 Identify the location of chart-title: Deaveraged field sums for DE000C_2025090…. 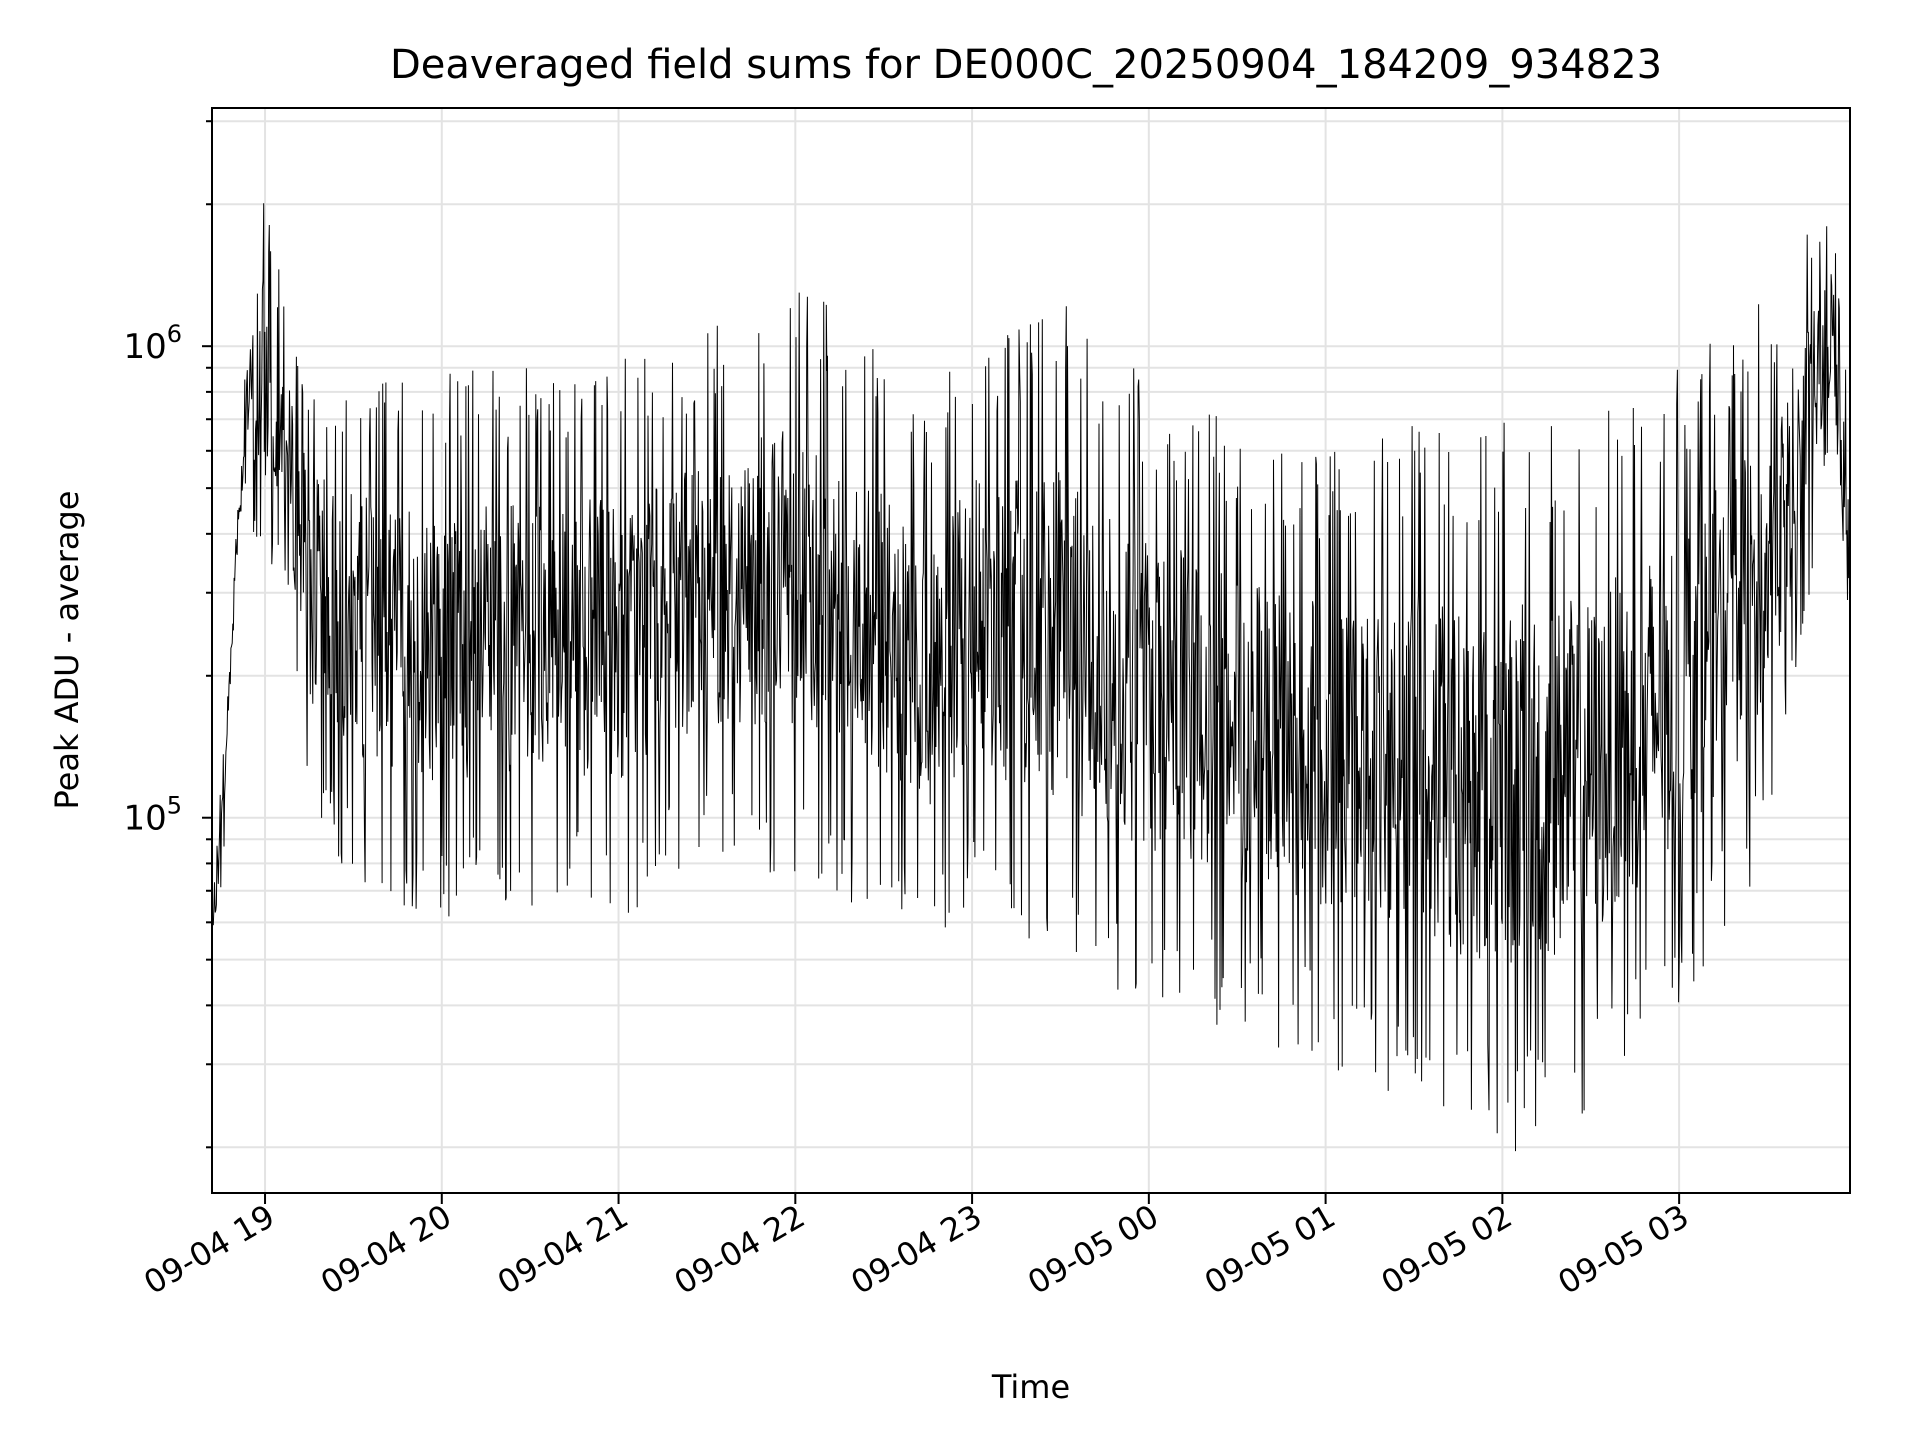
(1026, 65).